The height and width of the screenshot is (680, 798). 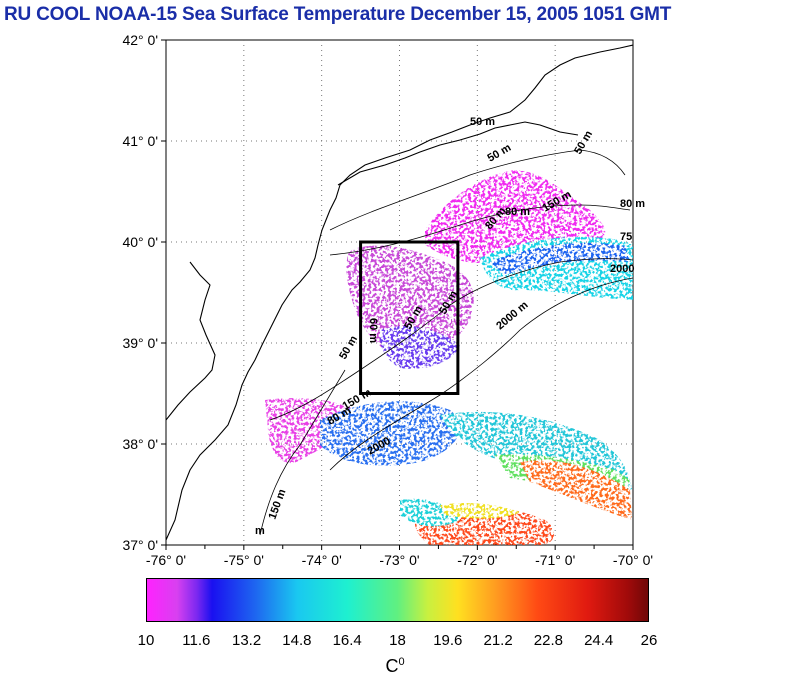 What do you see at coordinates (419, 347) in the screenshot?
I see `sst-patch-violet` at bounding box center [419, 347].